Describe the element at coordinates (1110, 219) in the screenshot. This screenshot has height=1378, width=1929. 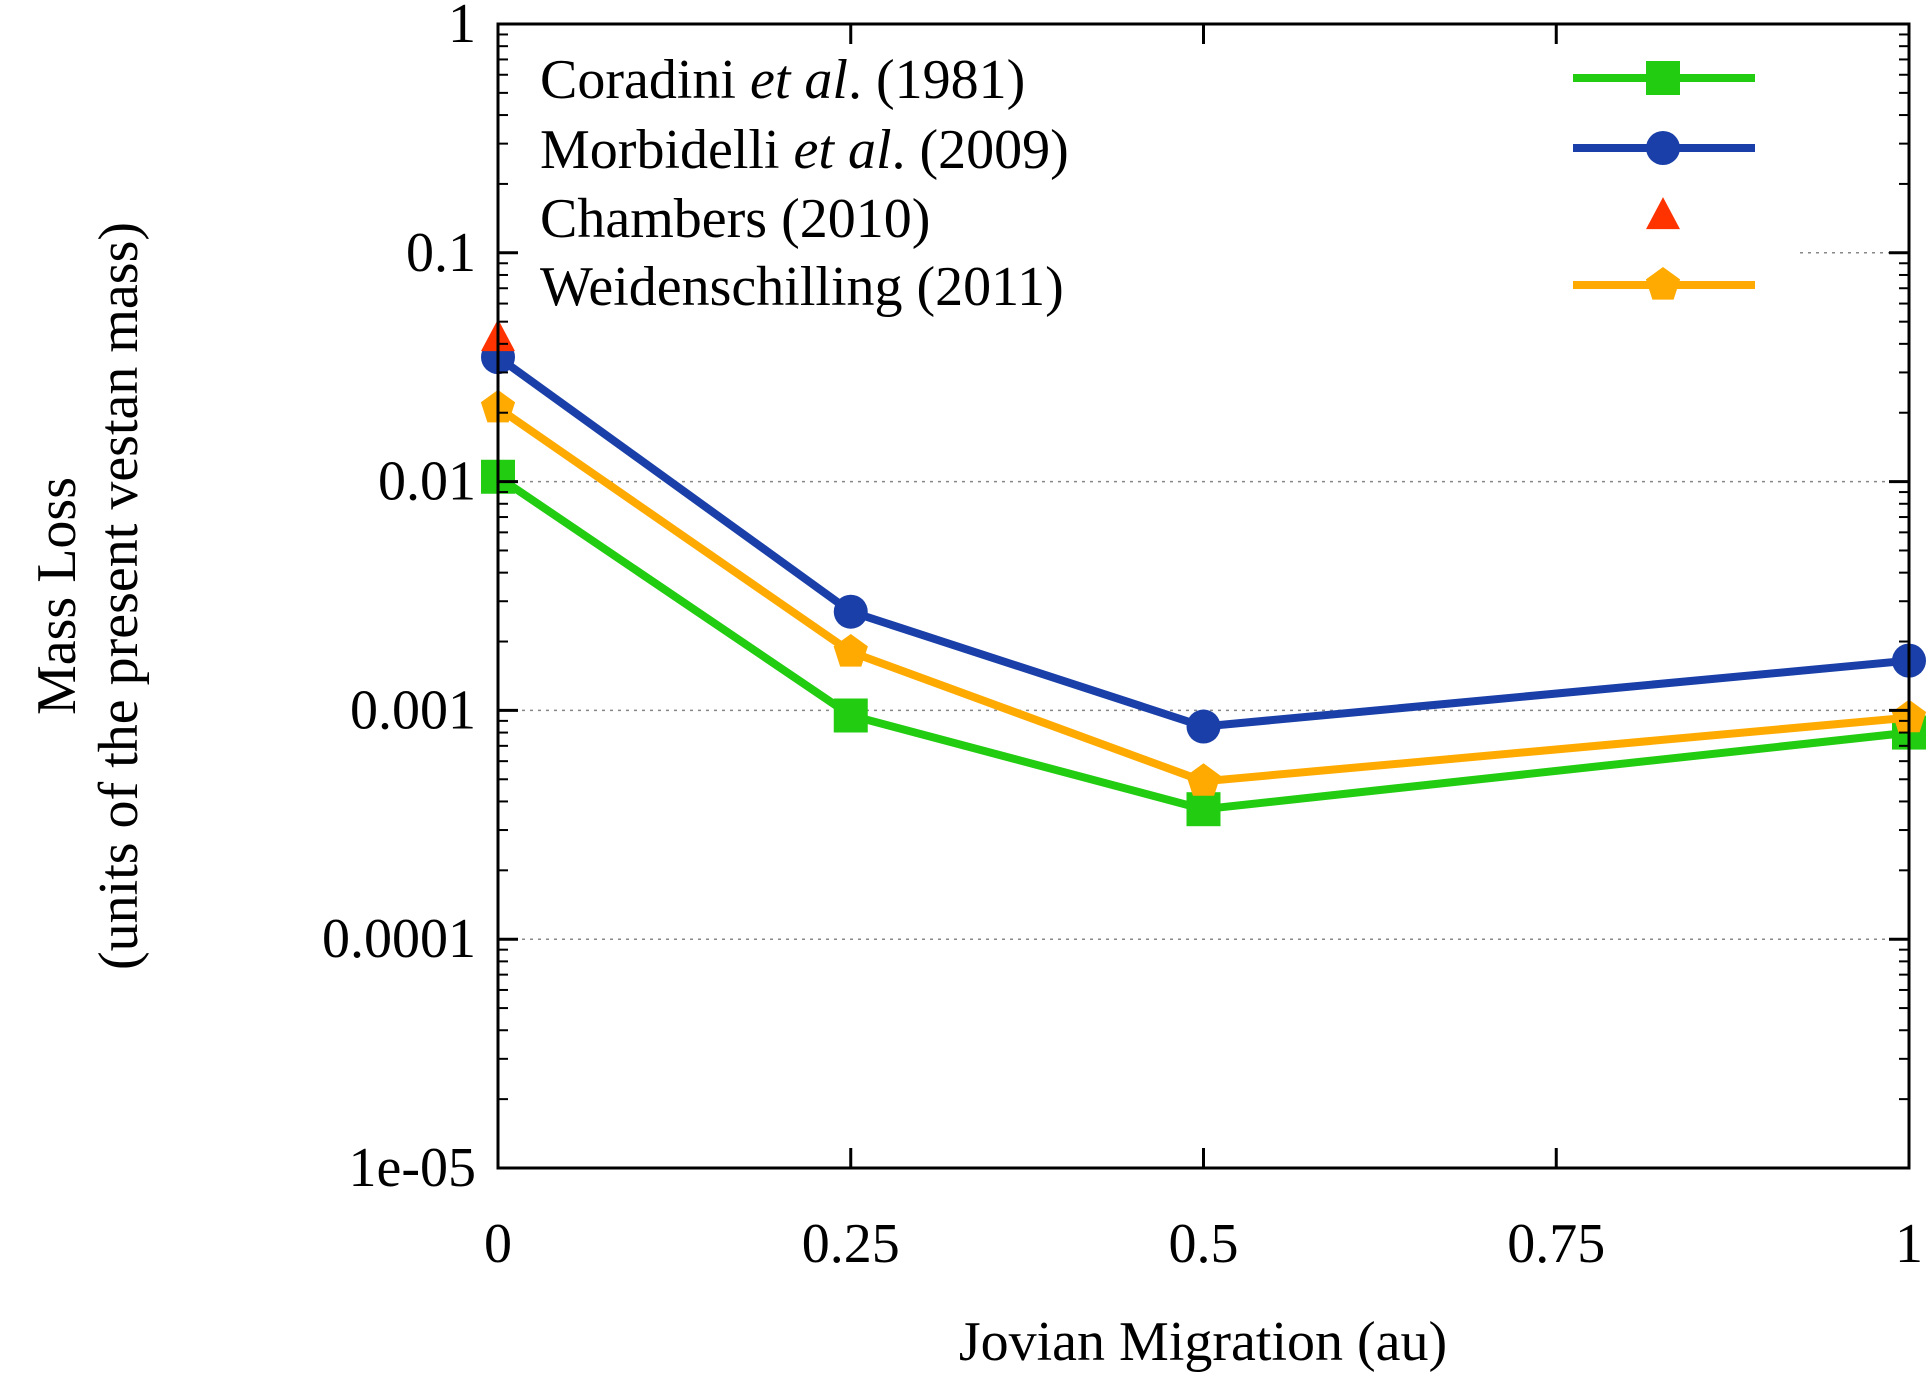
I see `legend-item-chambers: Chambers (2010)` at that location.